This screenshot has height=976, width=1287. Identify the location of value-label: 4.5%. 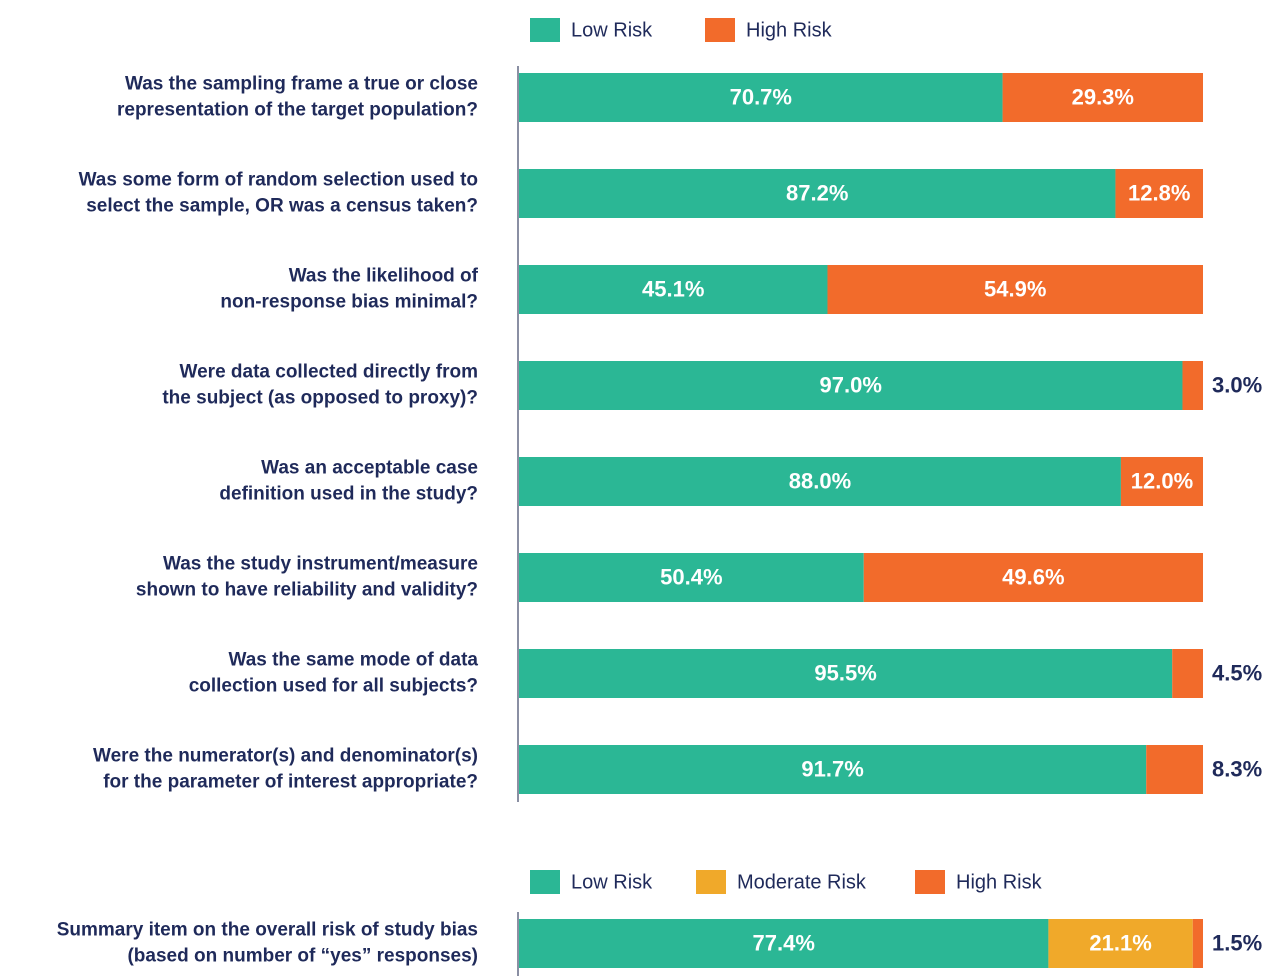
(1237, 672).